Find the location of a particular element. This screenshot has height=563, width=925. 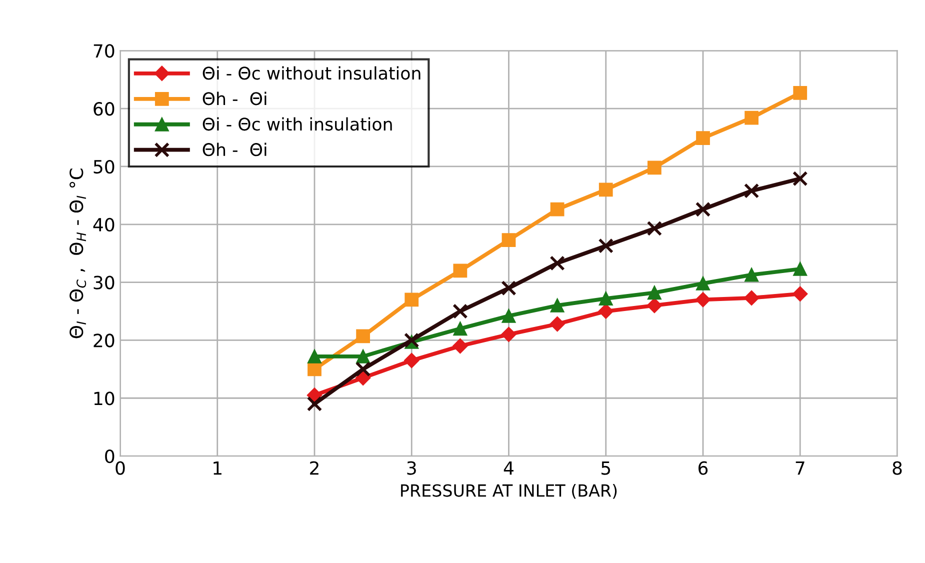

x-tick-label: 5 is located at coordinates (606, 468).